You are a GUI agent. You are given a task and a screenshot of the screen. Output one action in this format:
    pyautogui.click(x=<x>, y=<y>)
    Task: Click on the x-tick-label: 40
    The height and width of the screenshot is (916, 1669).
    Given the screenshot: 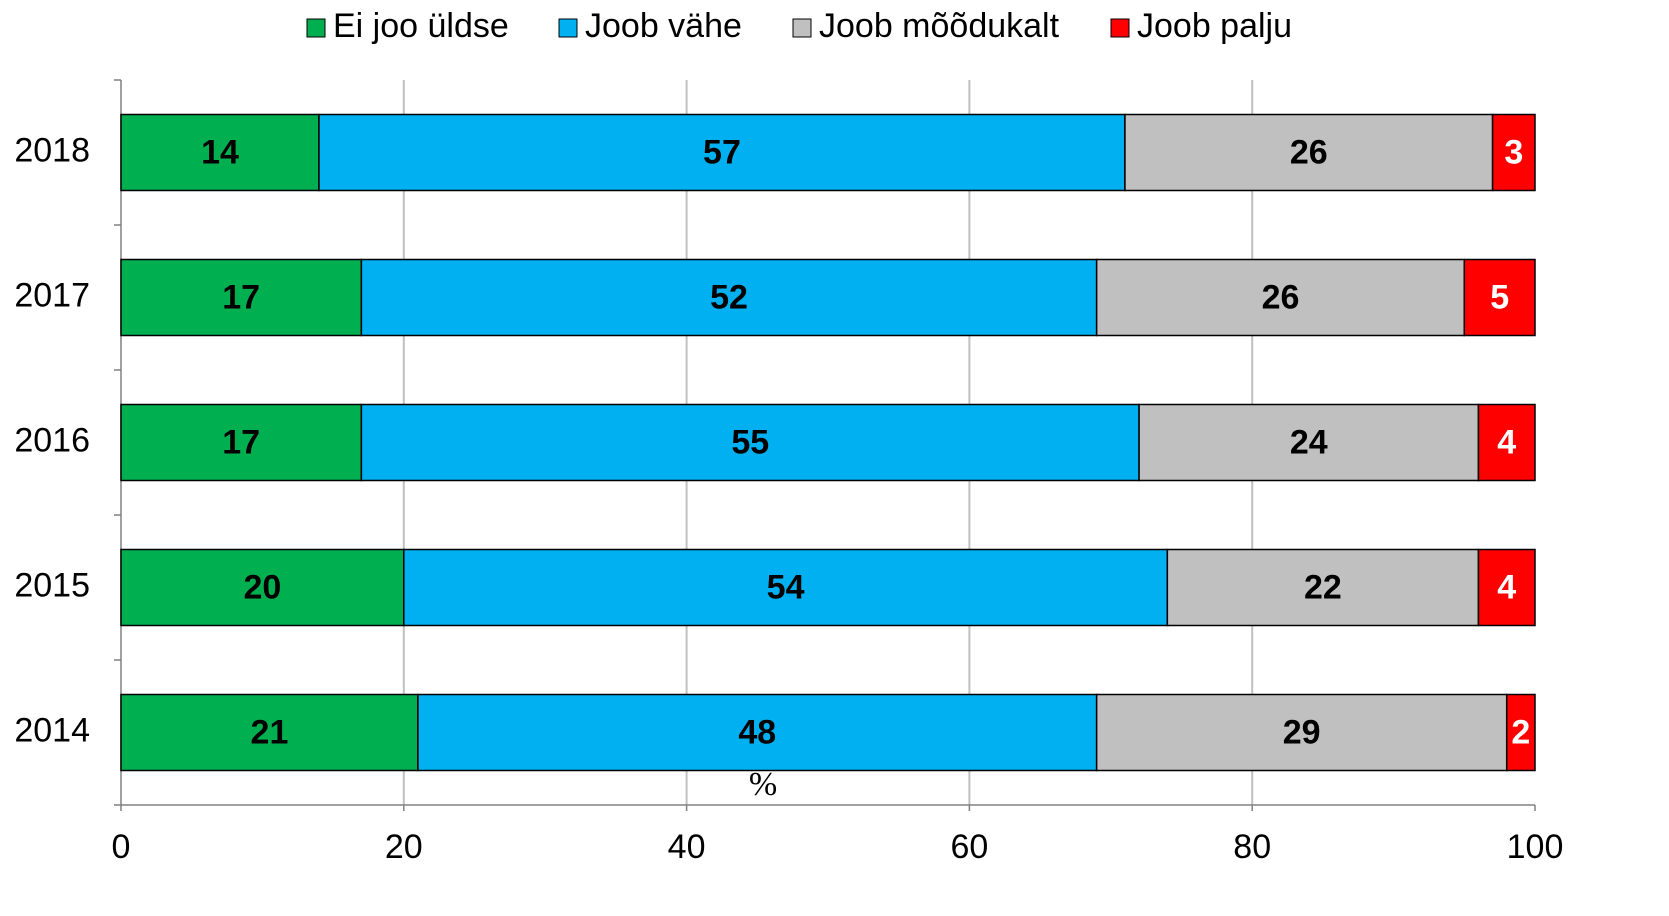 What is the action you would take?
    pyautogui.click(x=687, y=847)
    